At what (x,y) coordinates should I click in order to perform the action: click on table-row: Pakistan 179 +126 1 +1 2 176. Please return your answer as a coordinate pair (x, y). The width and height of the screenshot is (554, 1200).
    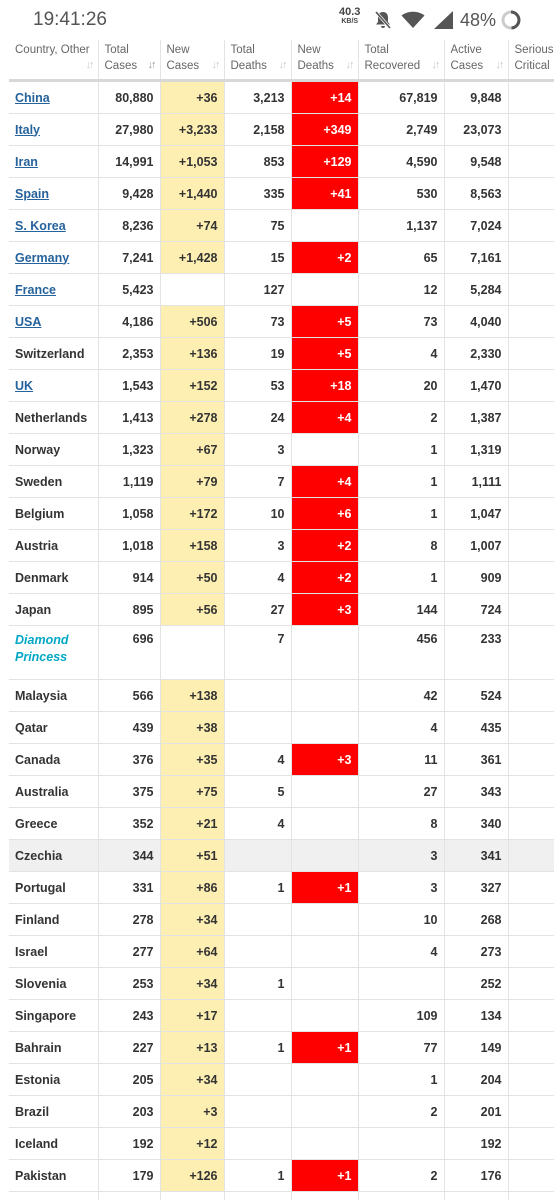
    Looking at the image, I should click on (281, 1175).